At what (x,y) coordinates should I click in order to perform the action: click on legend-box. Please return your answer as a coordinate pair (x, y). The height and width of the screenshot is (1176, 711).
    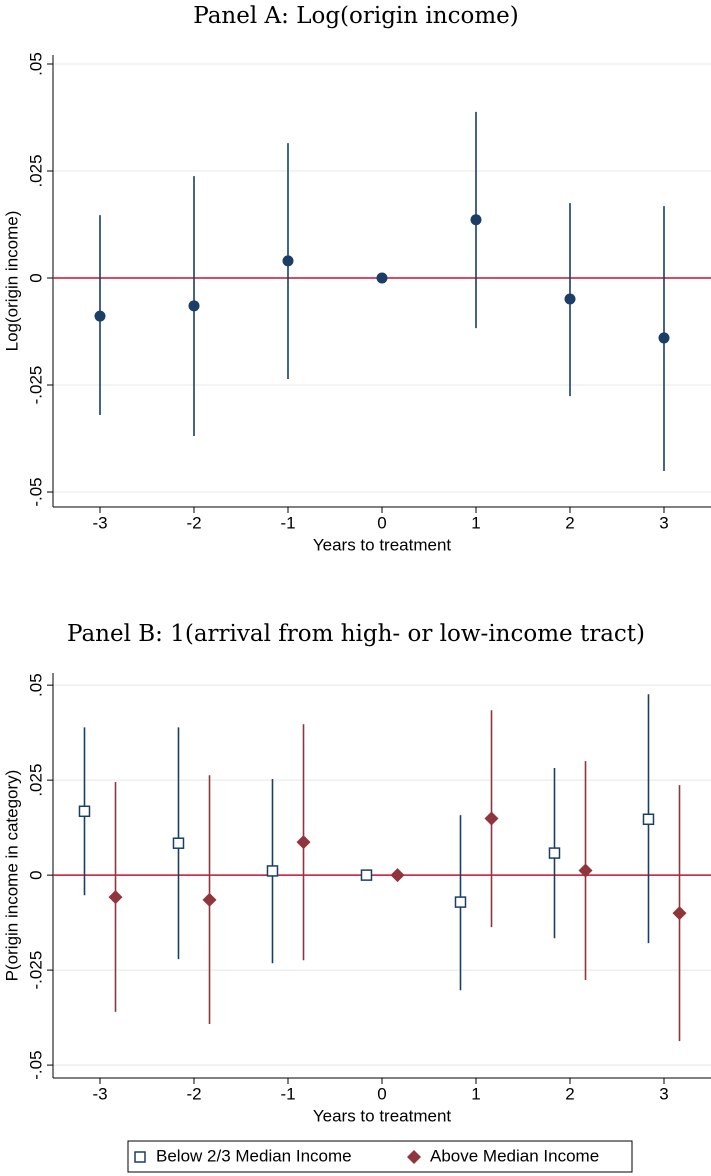
    Looking at the image, I should click on (380, 1156).